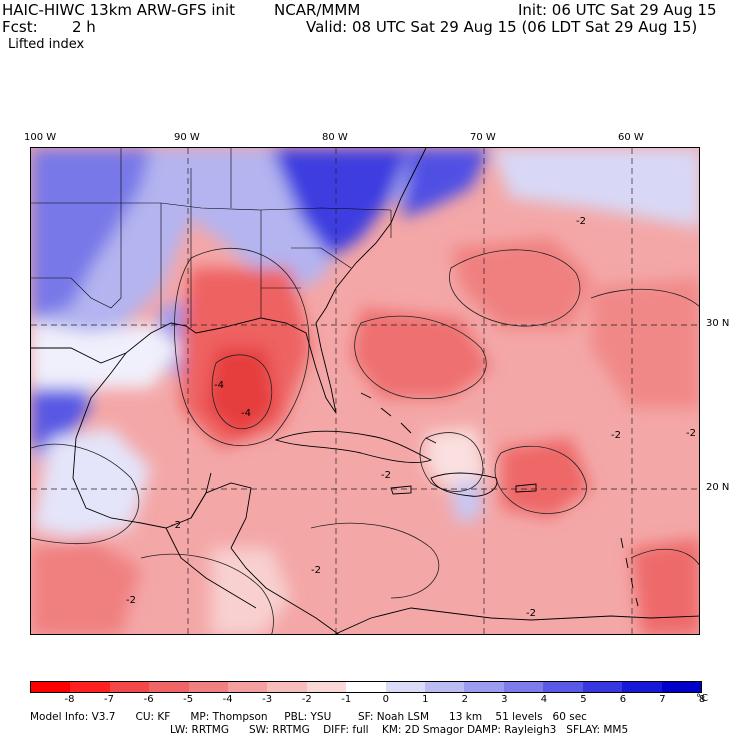  What do you see at coordinates (335, 137) in the screenshot?
I see `lon-label-80w: 80 W` at bounding box center [335, 137].